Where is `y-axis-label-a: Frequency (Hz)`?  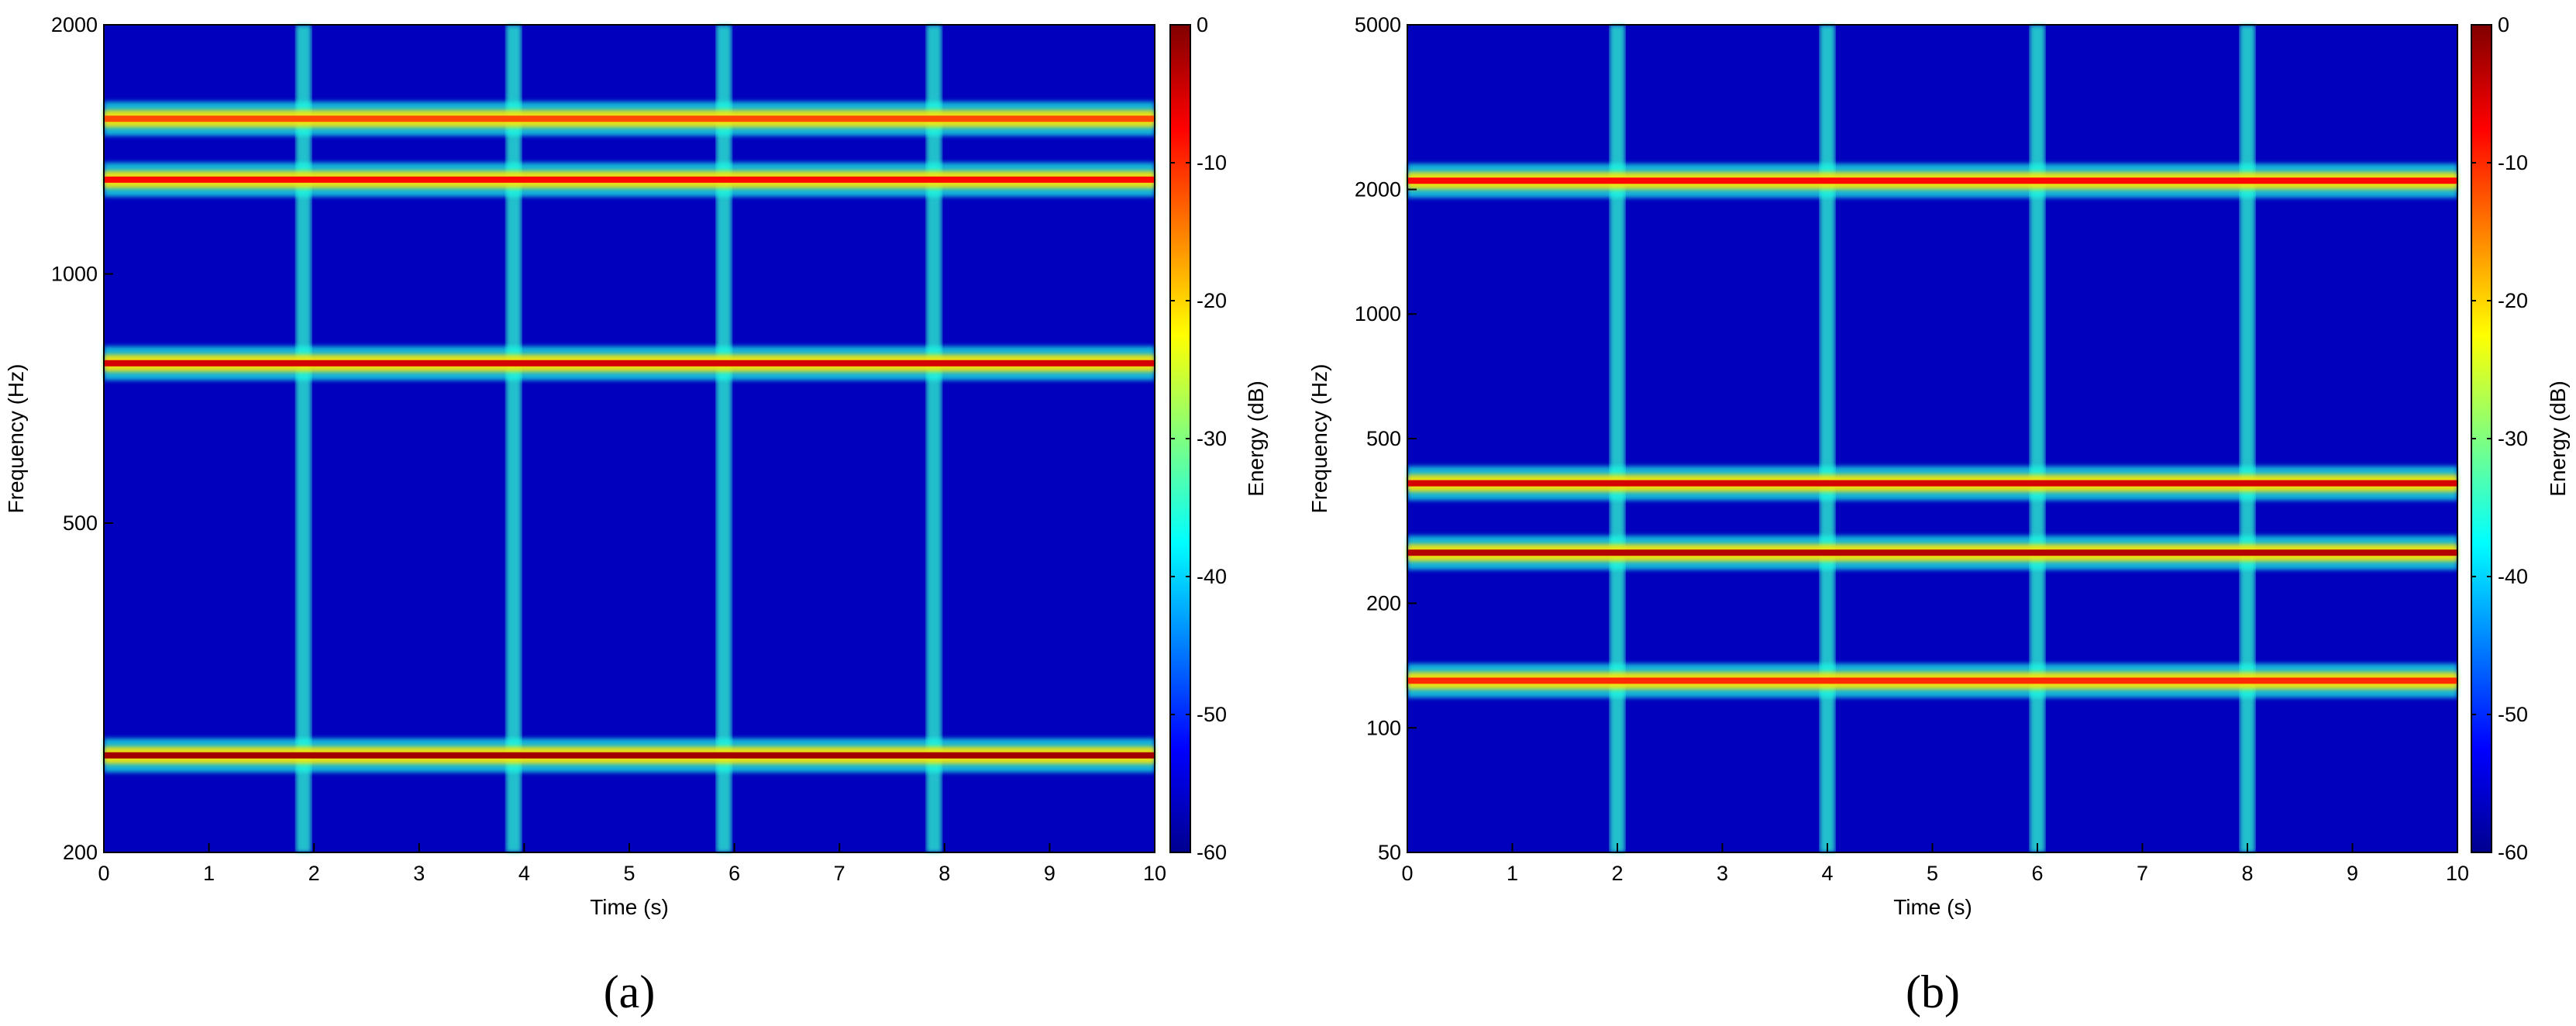 y-axis-label-a: Frequency (Hz) is located at coordinates (16, 439).